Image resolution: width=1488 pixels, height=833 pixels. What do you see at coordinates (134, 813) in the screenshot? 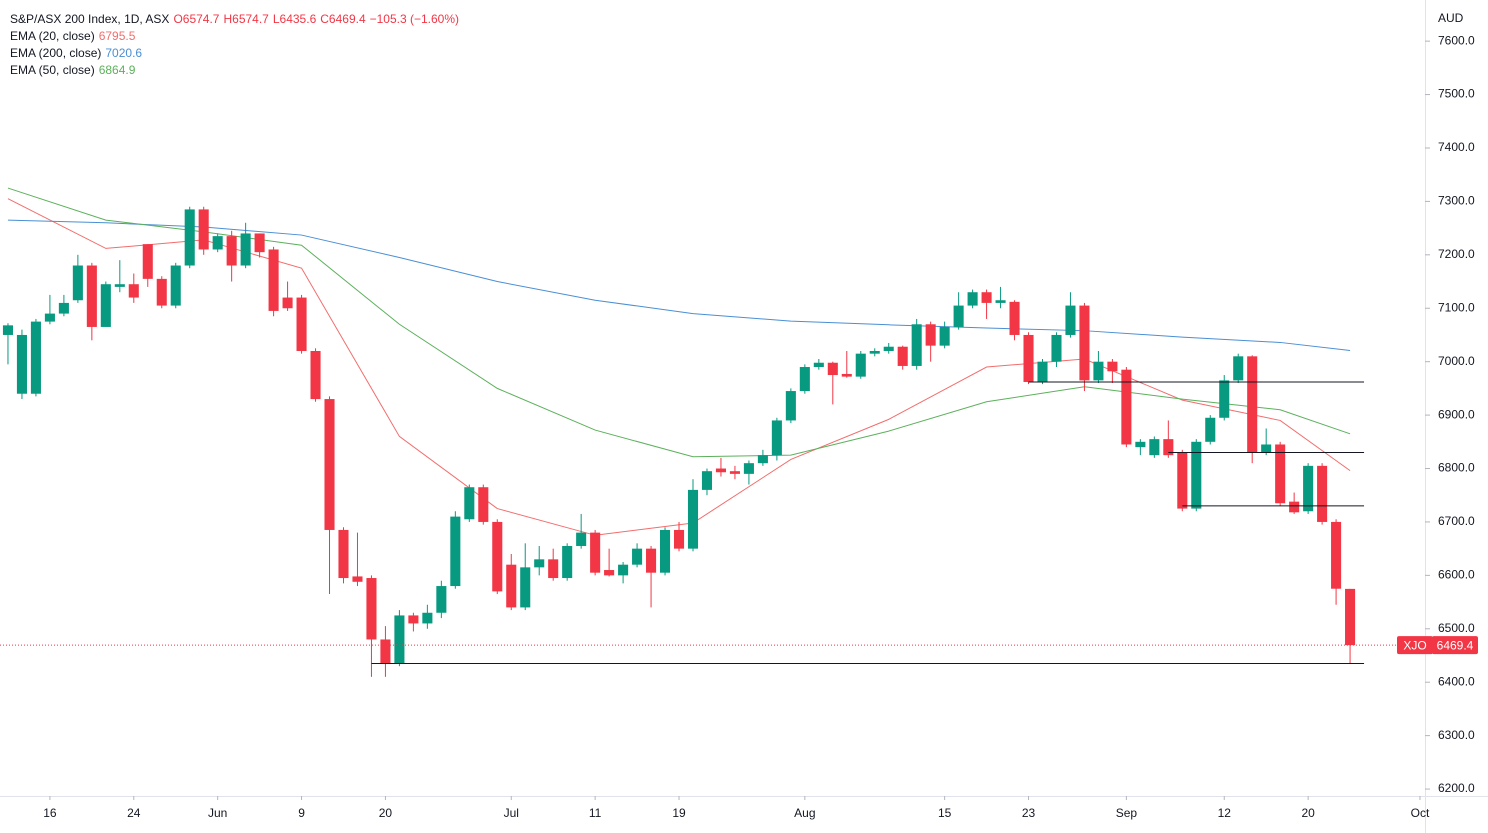
I see `x-tick-label: 24` at bounding box center [134, 813].